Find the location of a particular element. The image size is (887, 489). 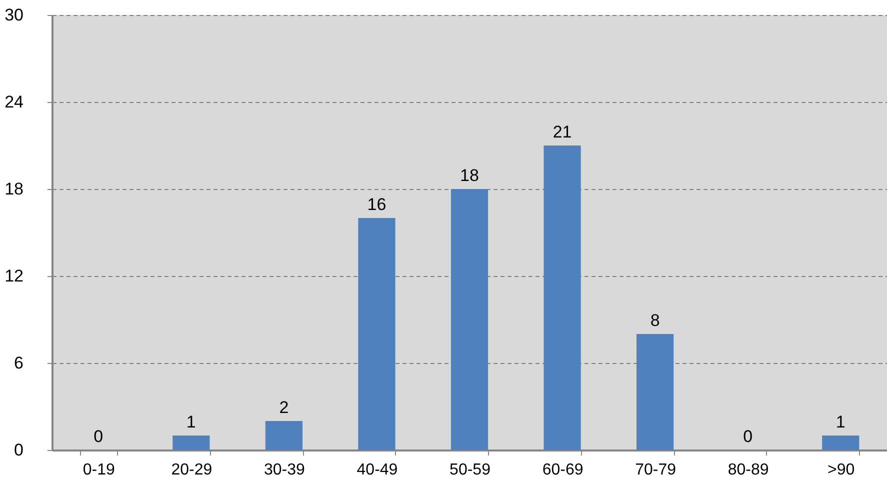

y-tick-label: 30 is located at coordinates (14, 15).